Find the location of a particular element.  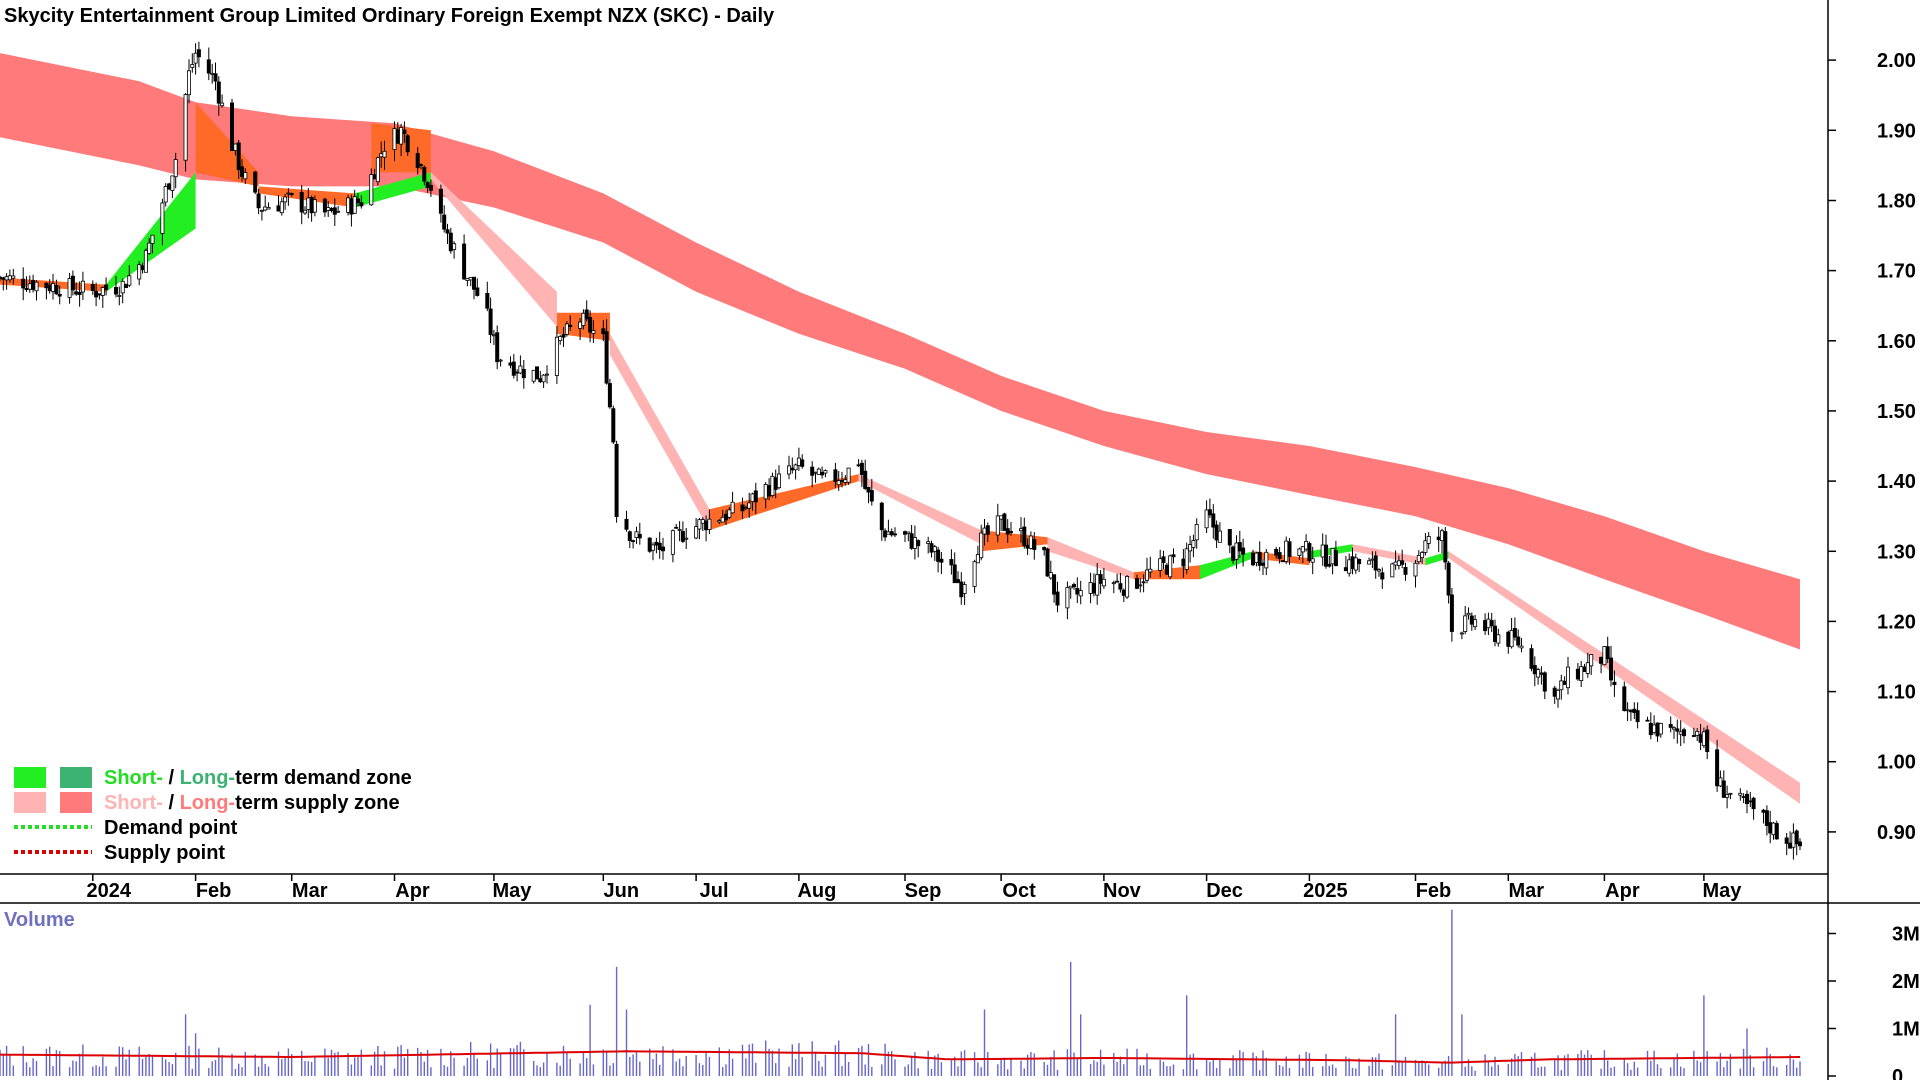

date-tick-label: 2024 is located at coordinates (109, 891).